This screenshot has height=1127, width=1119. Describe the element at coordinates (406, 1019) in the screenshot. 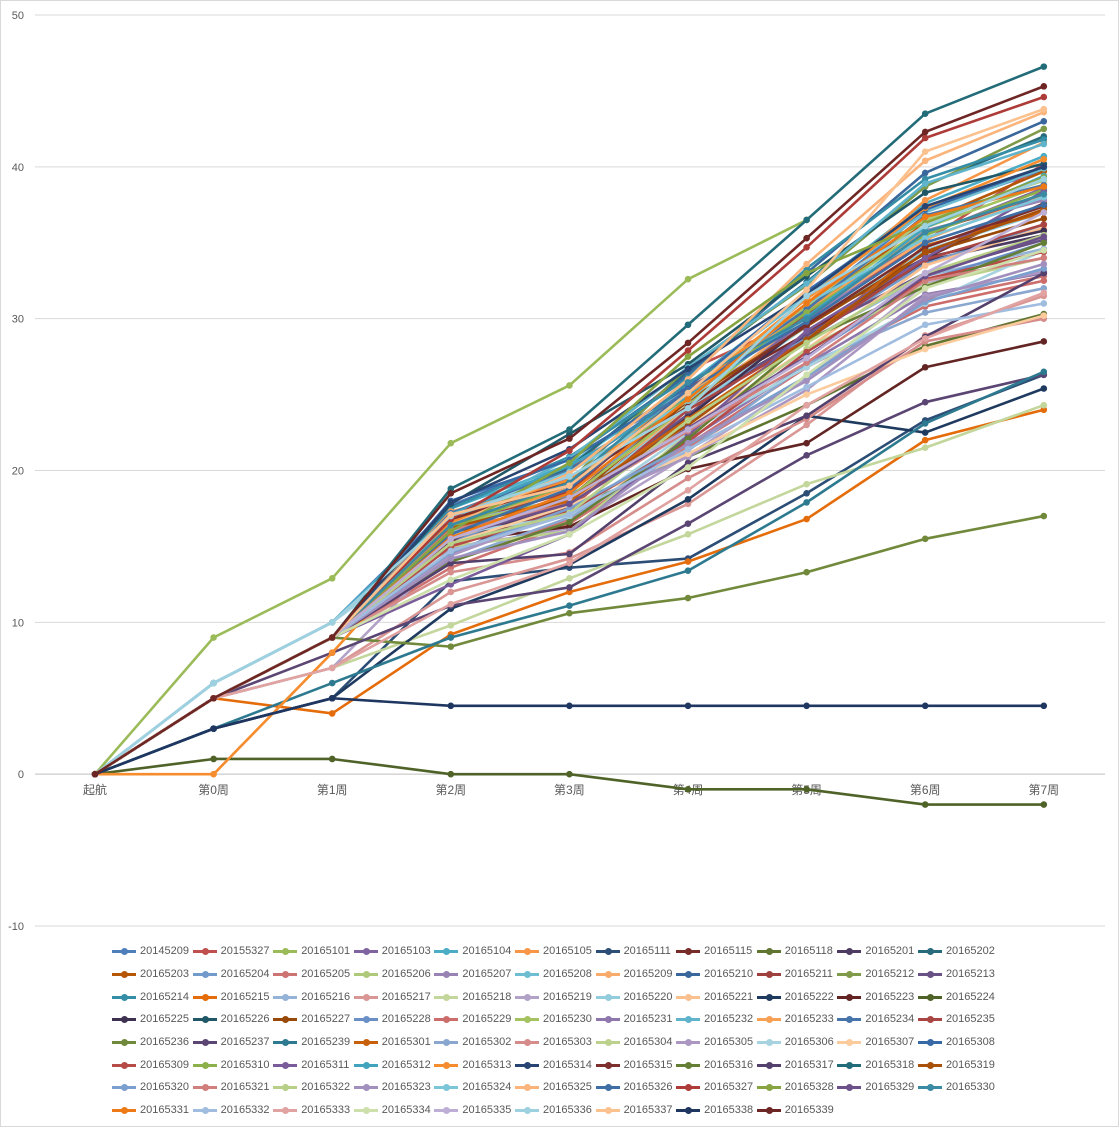

I see `legend-label: 20165228` at that location.